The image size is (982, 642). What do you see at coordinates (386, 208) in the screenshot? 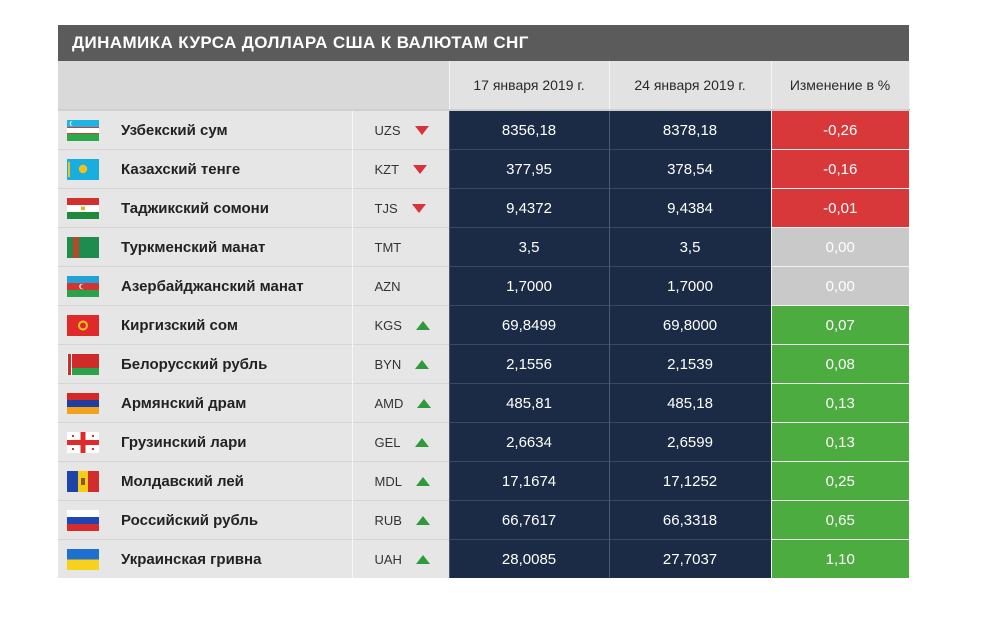
I see `currency-code: TJS` at bounding box center [386, 208].